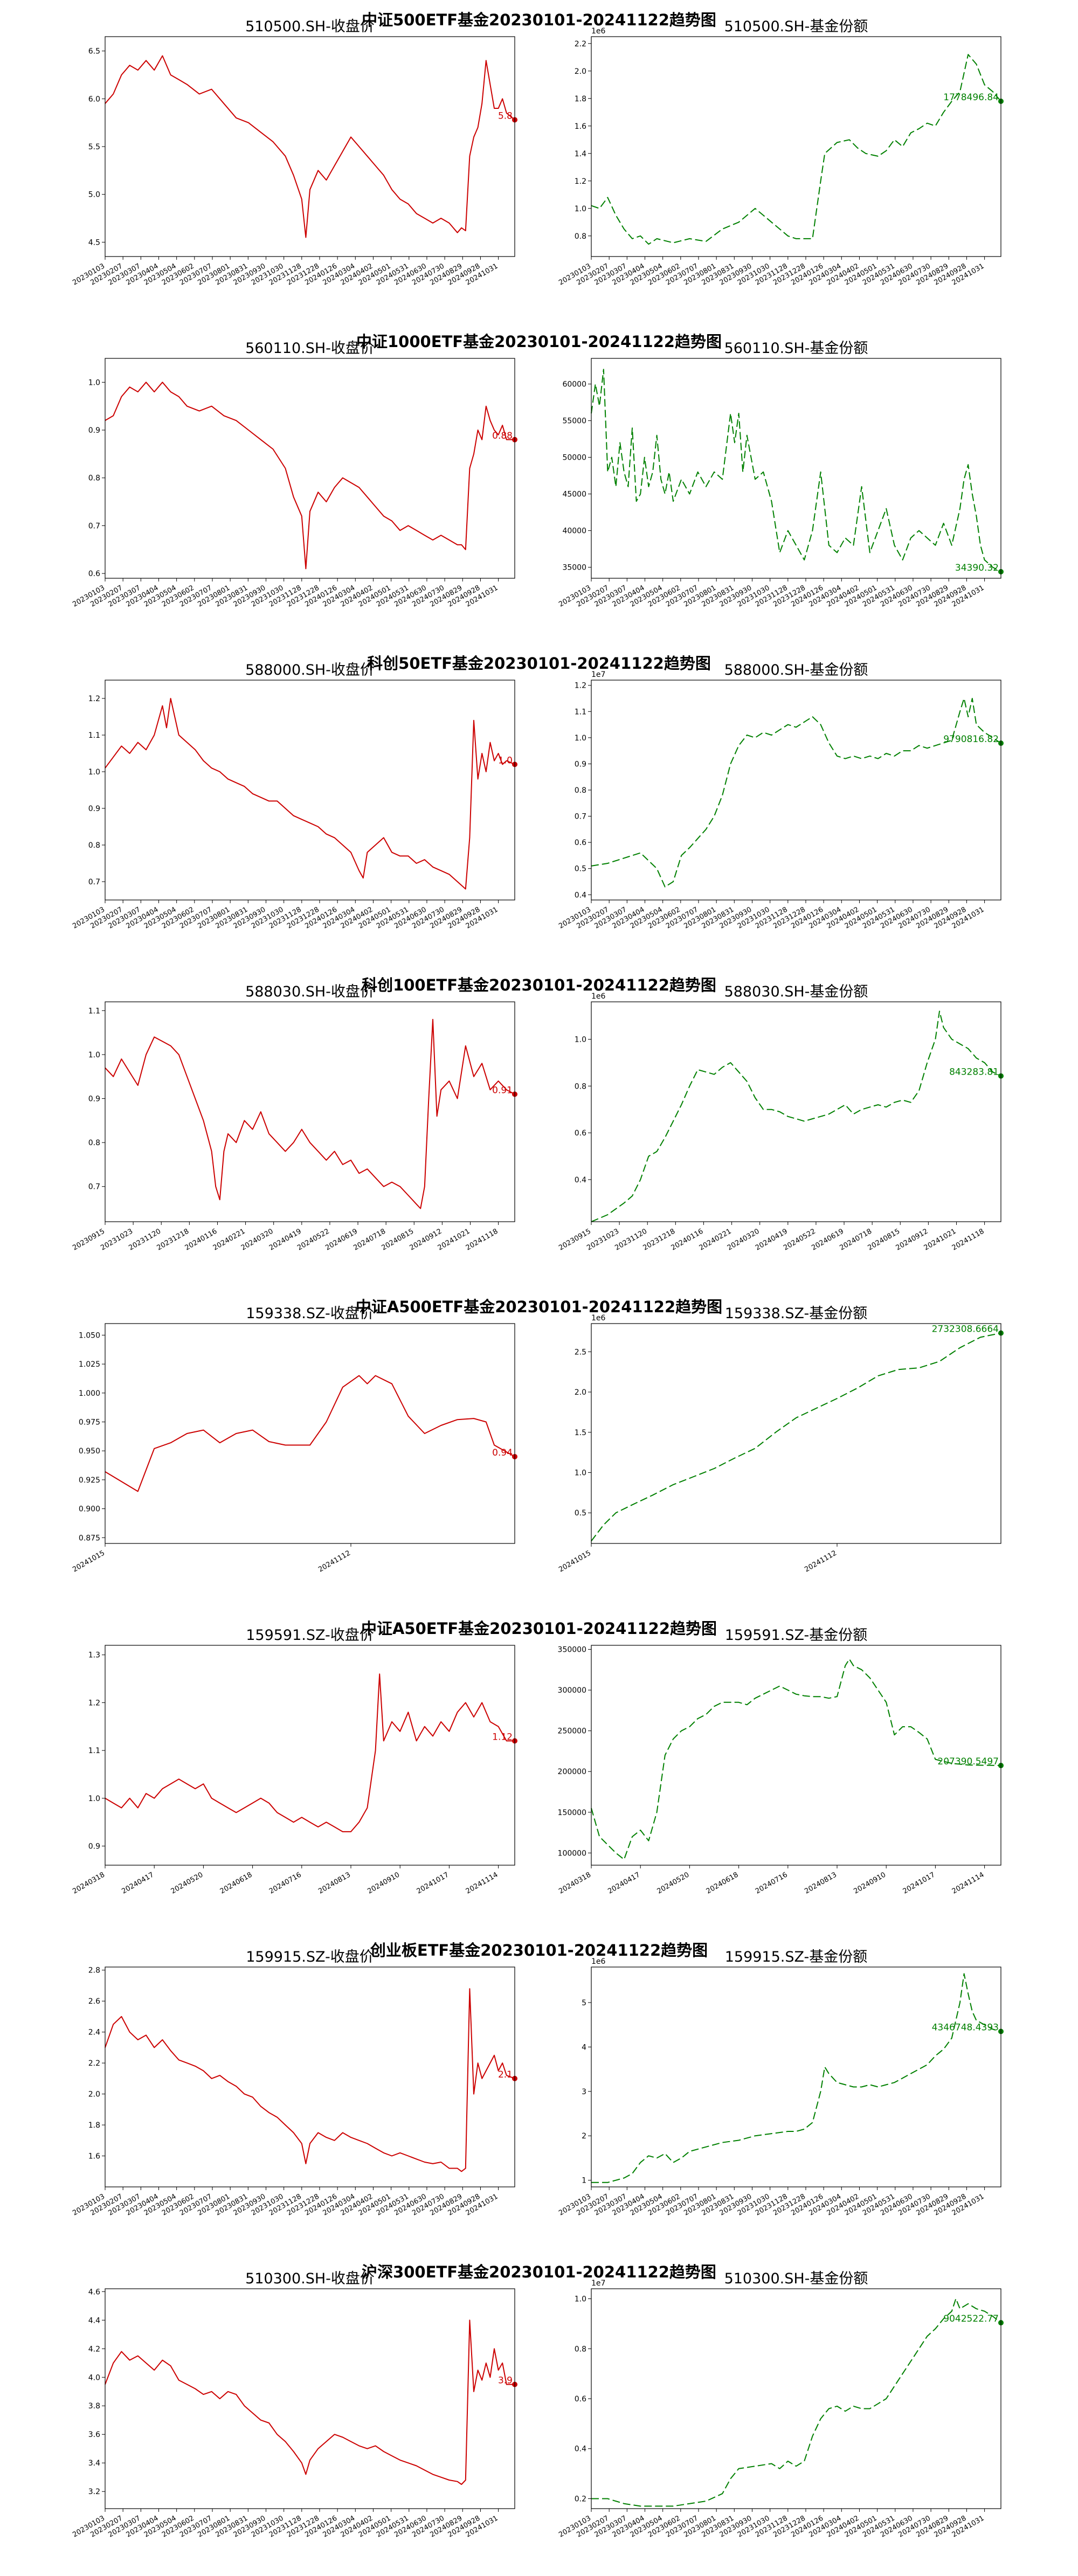  I want to click on y-tick-label: 50000, so click(574, 458).